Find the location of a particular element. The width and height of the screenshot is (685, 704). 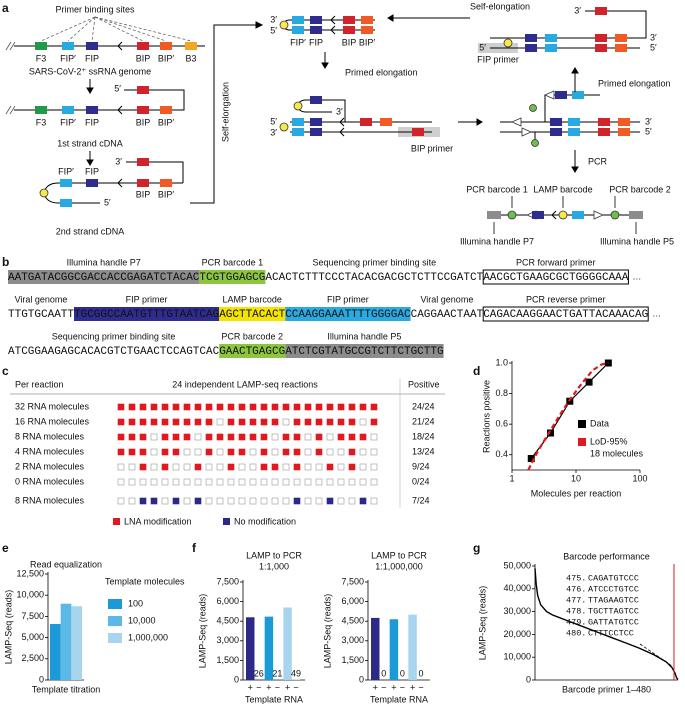

callout: Illumina handle P5 is located at coordinates (637, 241).